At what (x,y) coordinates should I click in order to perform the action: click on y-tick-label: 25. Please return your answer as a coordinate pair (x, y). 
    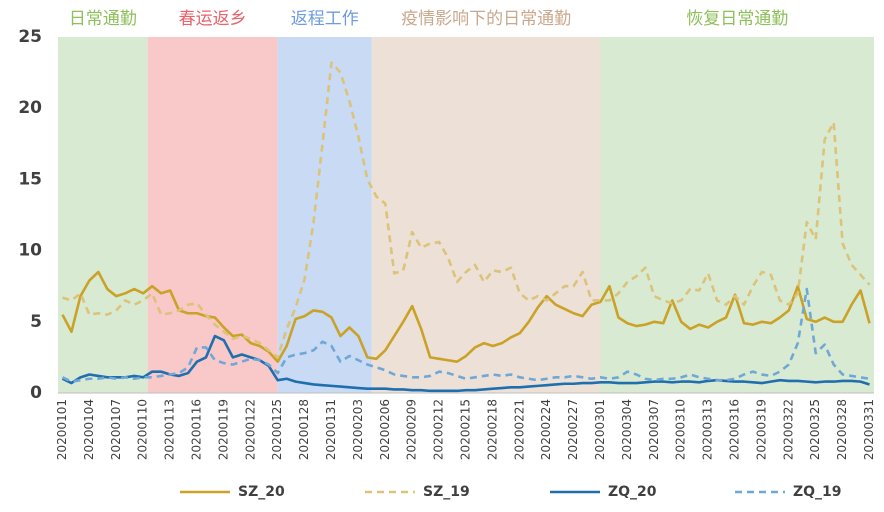
    Looking at the image, I should click on (30, 37).